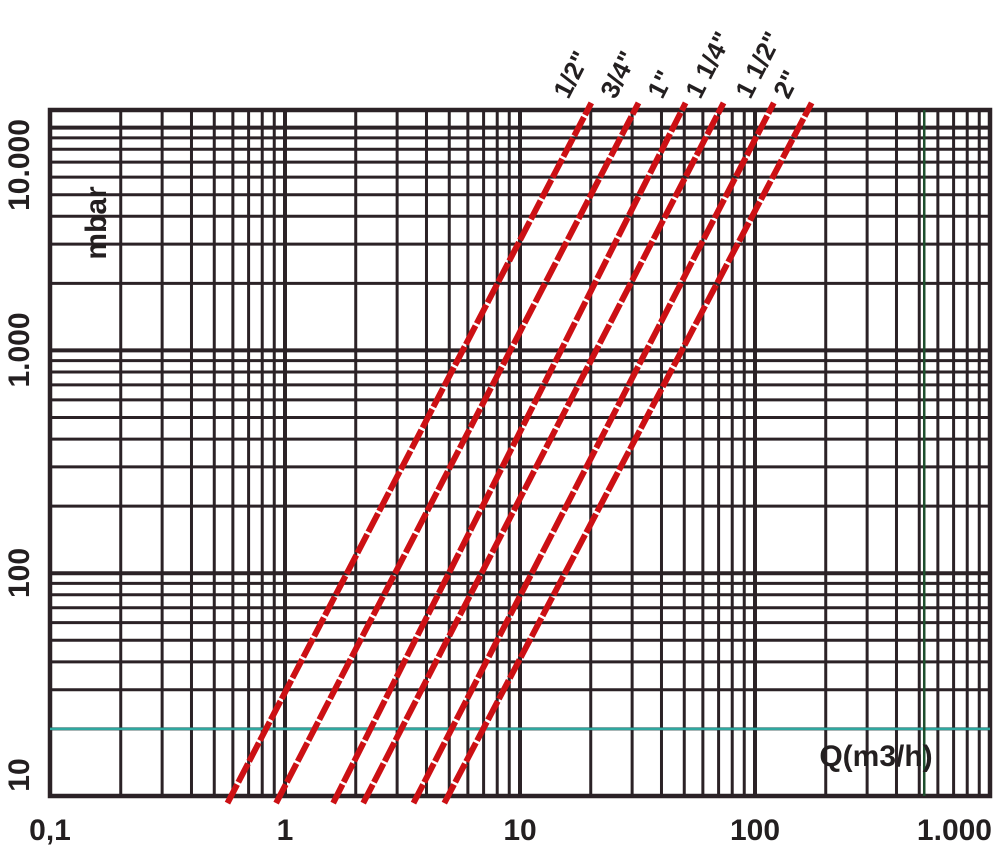 Image resolution: width=1000 pixels, height=859 pixels. What do you see at coordinates (19, 573) in the screenshot?
I see `y-tick-label: 100` at bounding box center [19, 573].